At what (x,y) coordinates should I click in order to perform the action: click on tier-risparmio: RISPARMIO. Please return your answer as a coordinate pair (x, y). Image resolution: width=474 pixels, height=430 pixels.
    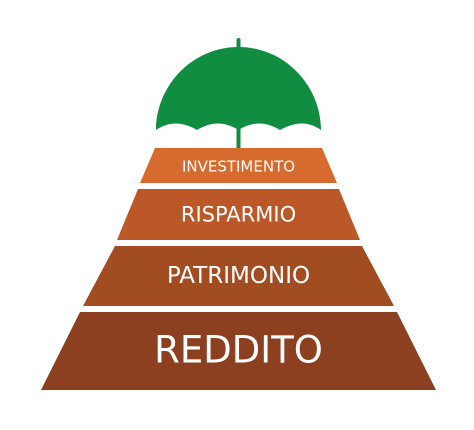
    Looking at the image, I should click on (238, 214).